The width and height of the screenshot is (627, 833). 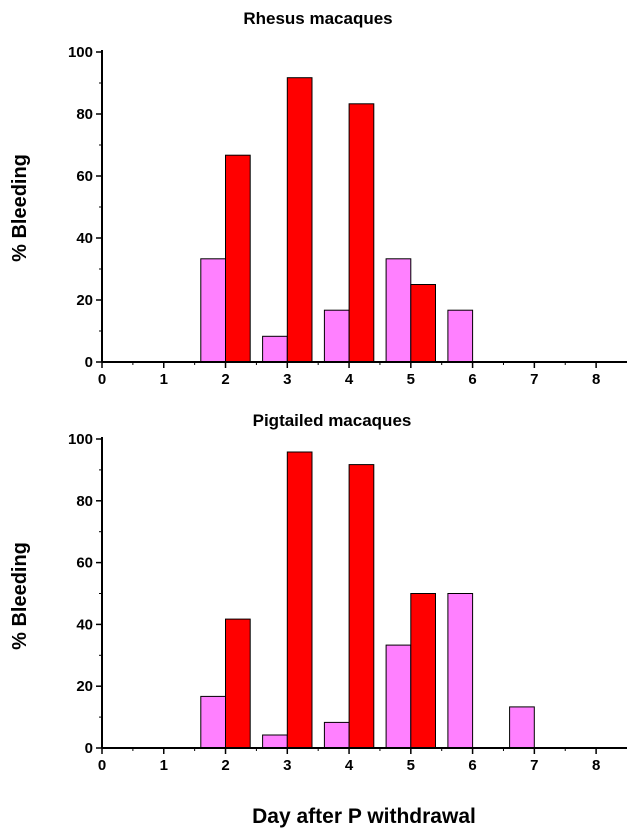 I want to click on rhesus-x-tick-label-5: 5, so click(x=411, y=379).